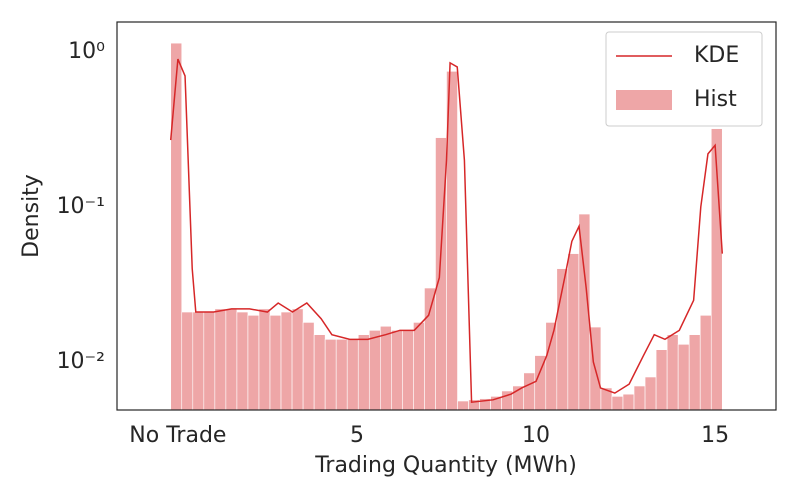 This screenshot has height=500, width=800. I want to click on legend-label: KDE, so click(716, 55).